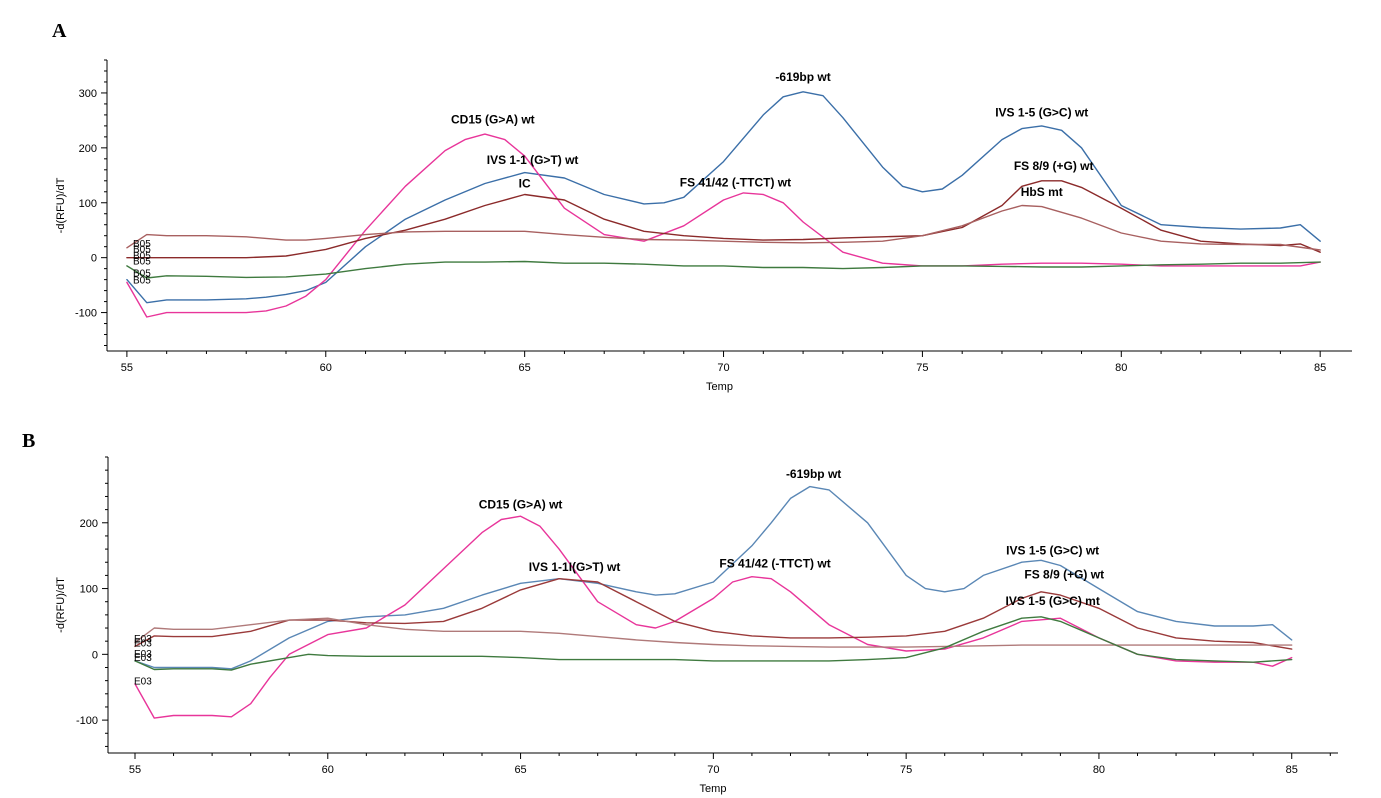 This screenshot has height=798, width=1381. Describe the element at coordinates (525, 183) in the screenshot. I see `peak-annotation: IC` at that location.